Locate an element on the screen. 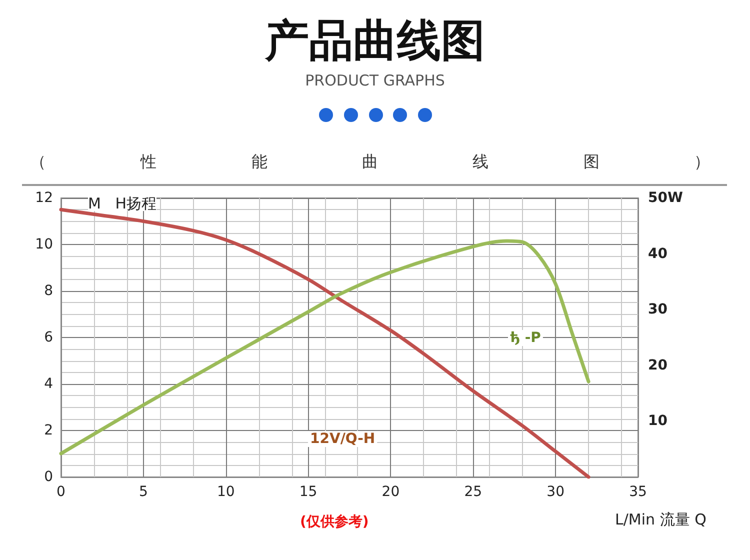  chart-subtitle: PRODUCT GRAPHS is located at coordinates (375, 81).